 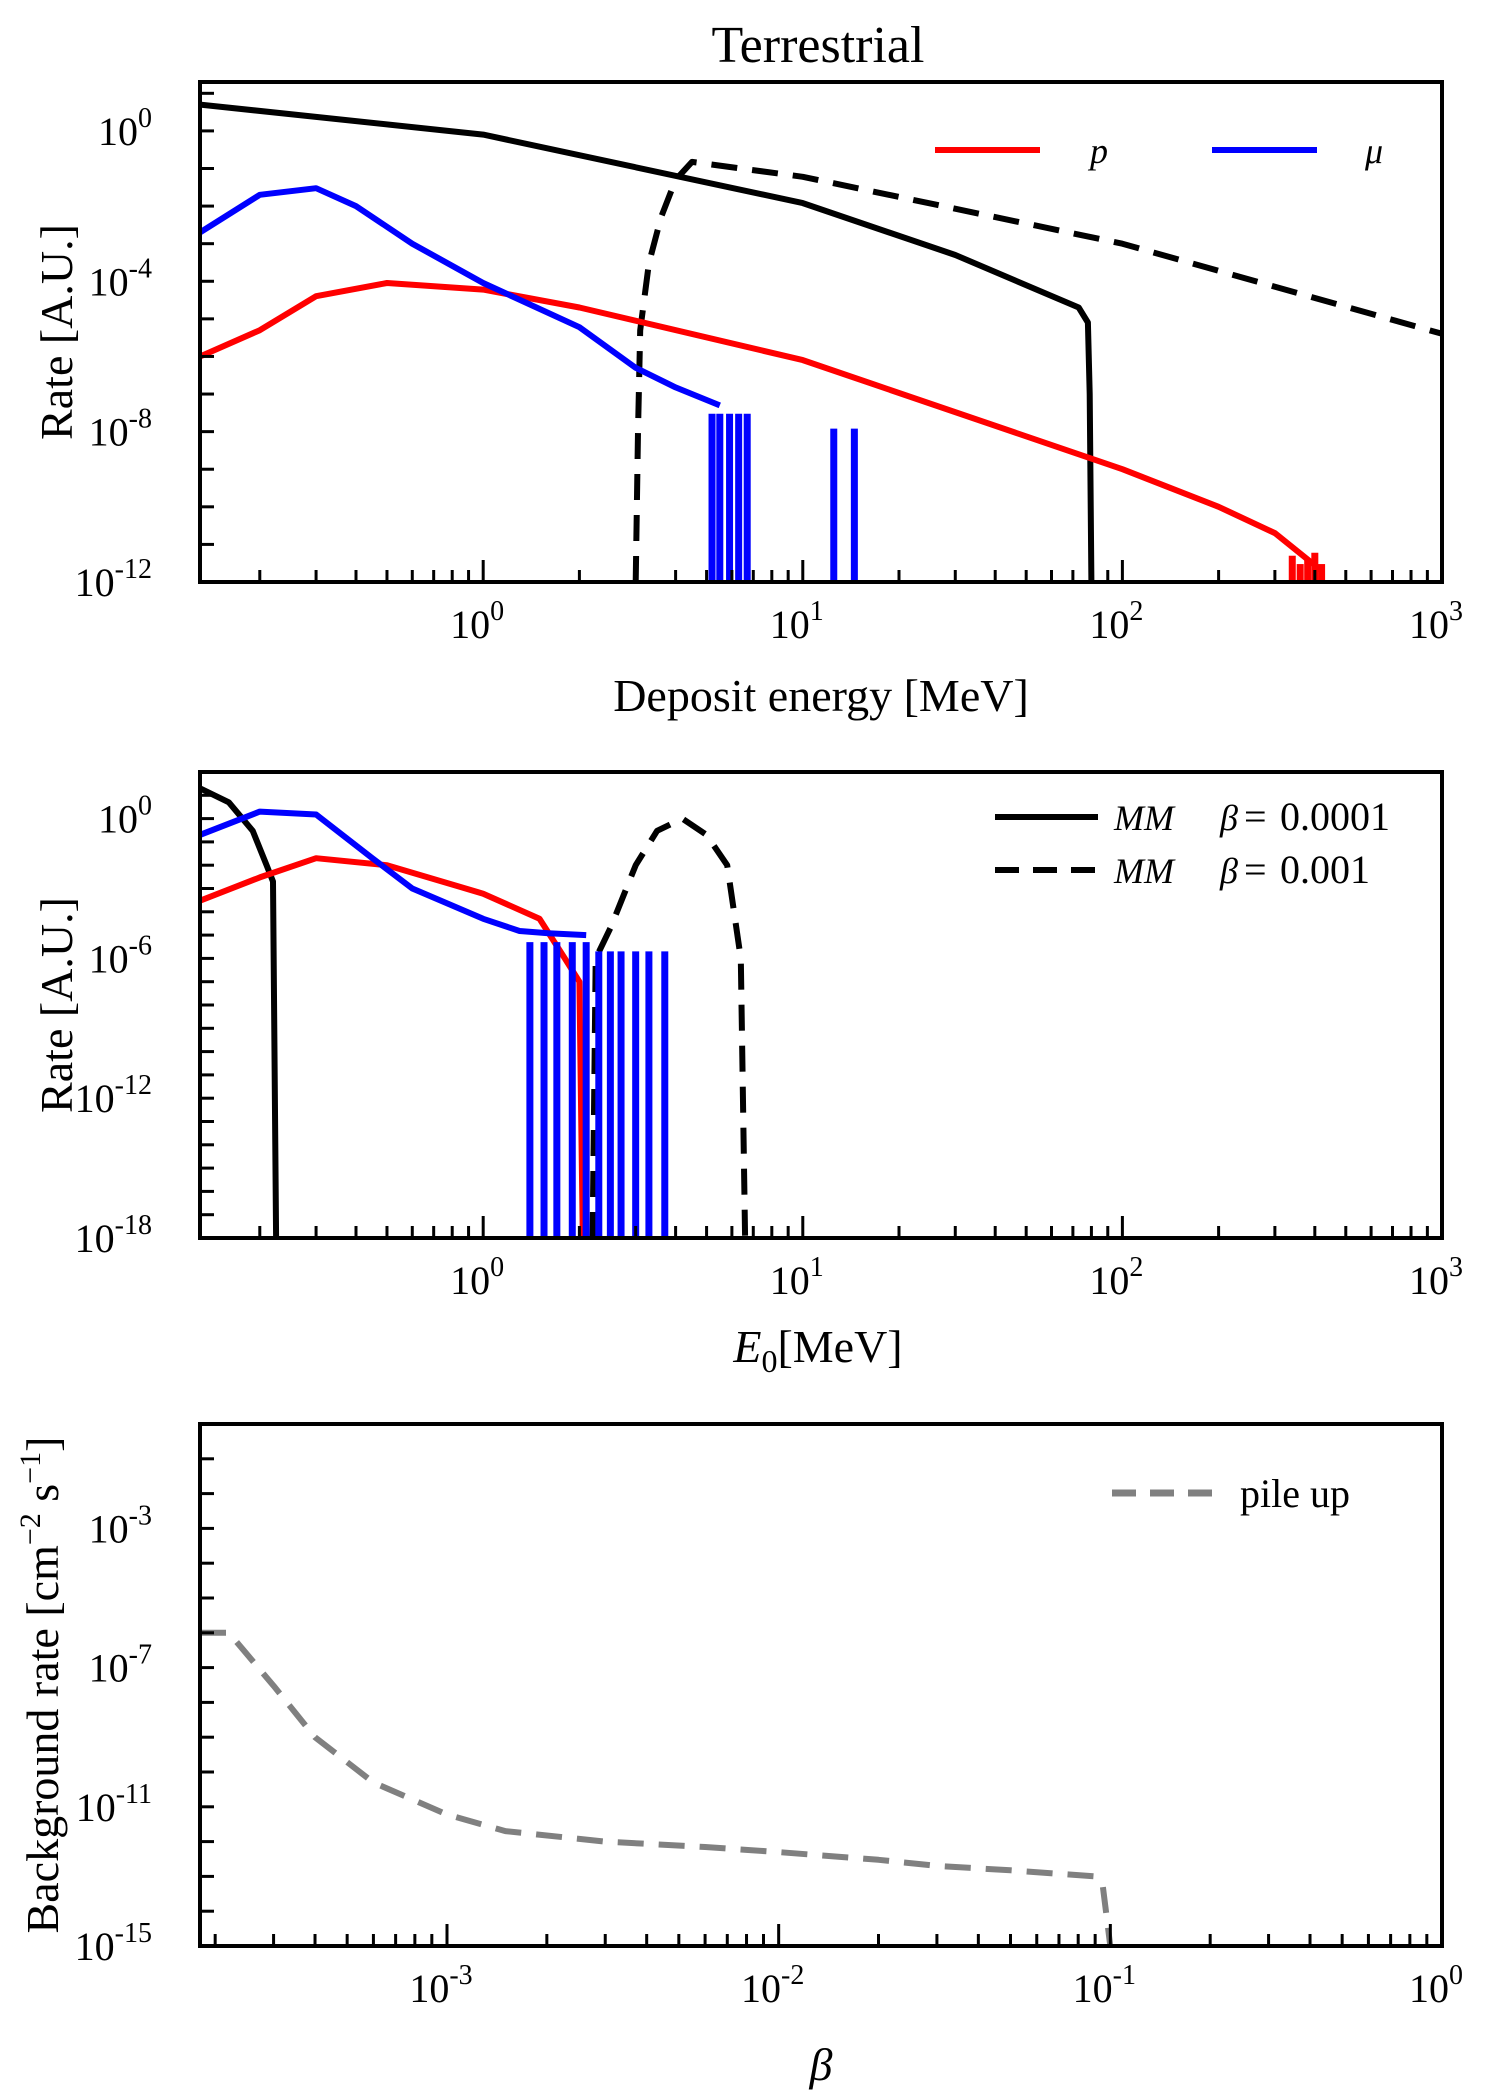 I want to click on legend-label-mm2-name: MM, so click(x=1144, y=871).